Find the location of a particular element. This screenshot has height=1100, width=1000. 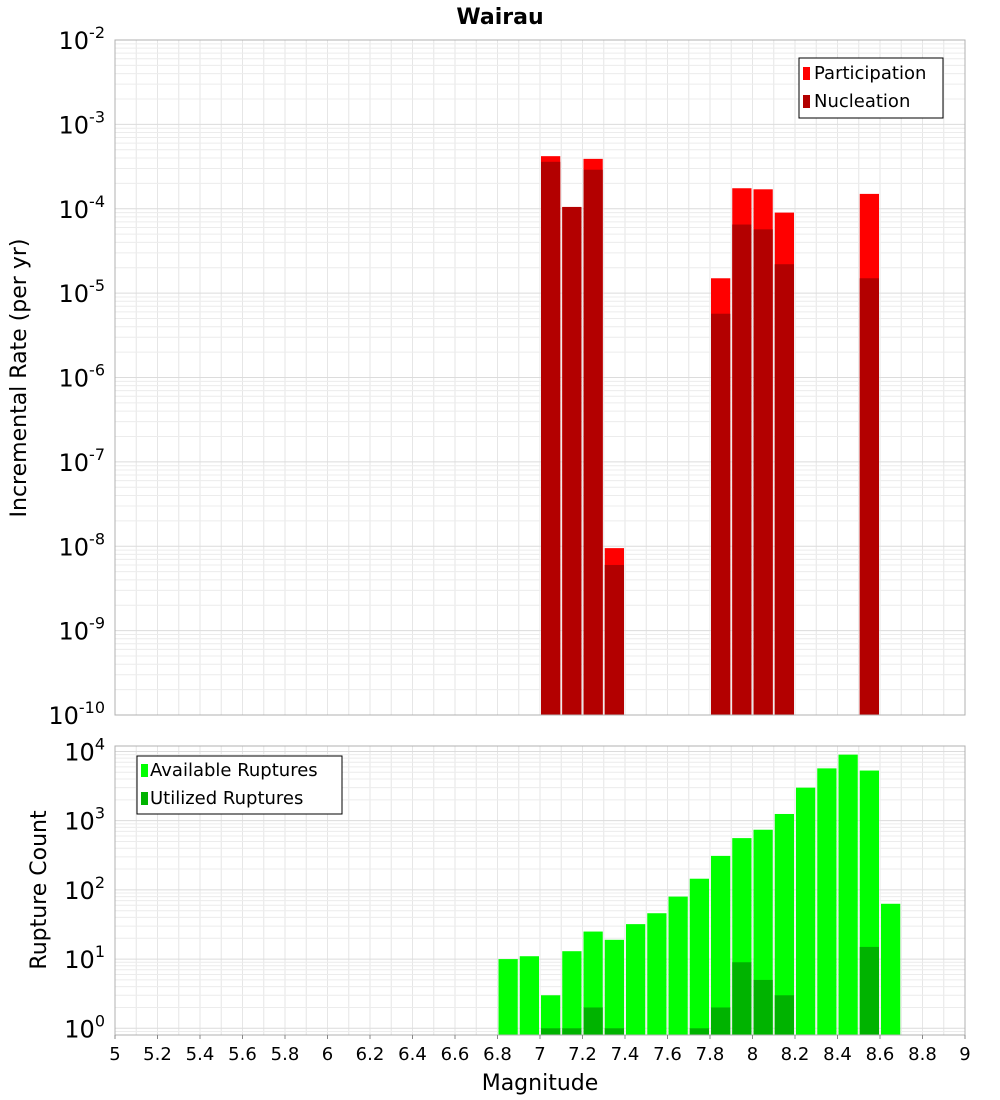

top-y-axis-label: Incremental Rate (per yr) is located at coordinates (19, 378).